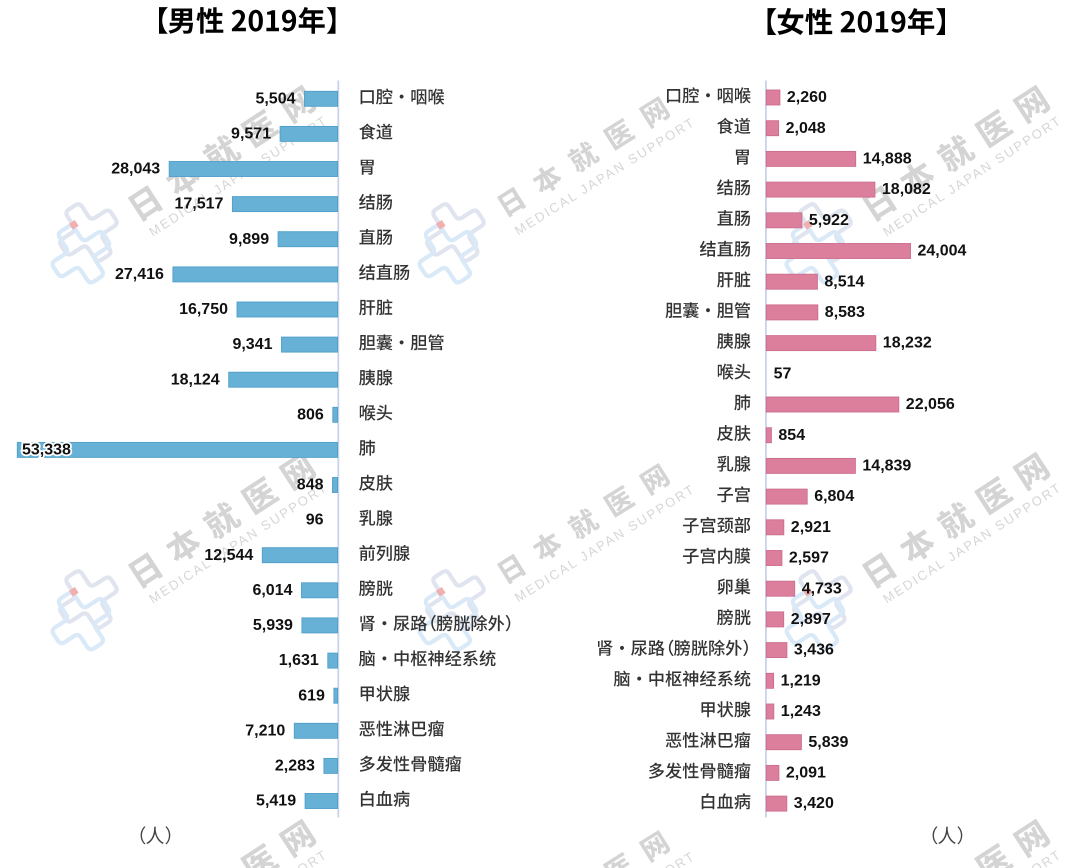 The image size is (1089, 868). Describe the element at coordinates (295, 766) in the screenshot. I see `svg-text: 2,283` at that location.